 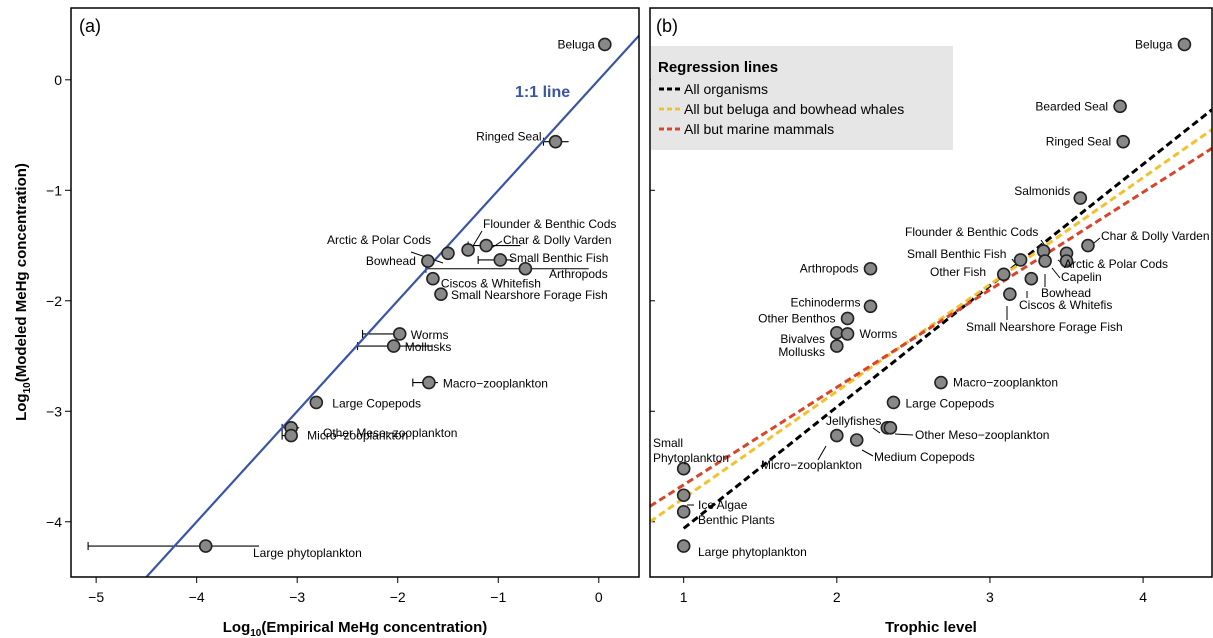 I want to click on point-b-mollusks, so click(x=837, y=346).